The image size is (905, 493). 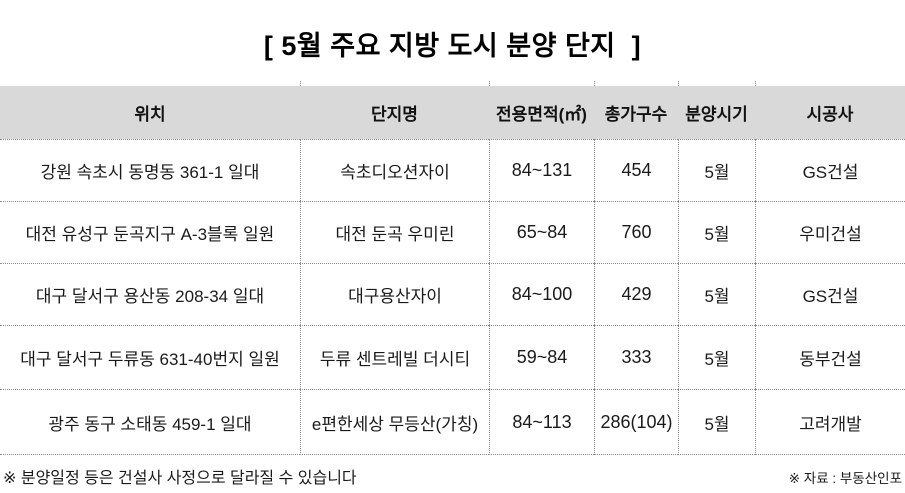 What do you see at coordinates (394, 170) in the screenshot?
I see `cell-complex: 속초디오션자이` at bounding box center [394, 170].